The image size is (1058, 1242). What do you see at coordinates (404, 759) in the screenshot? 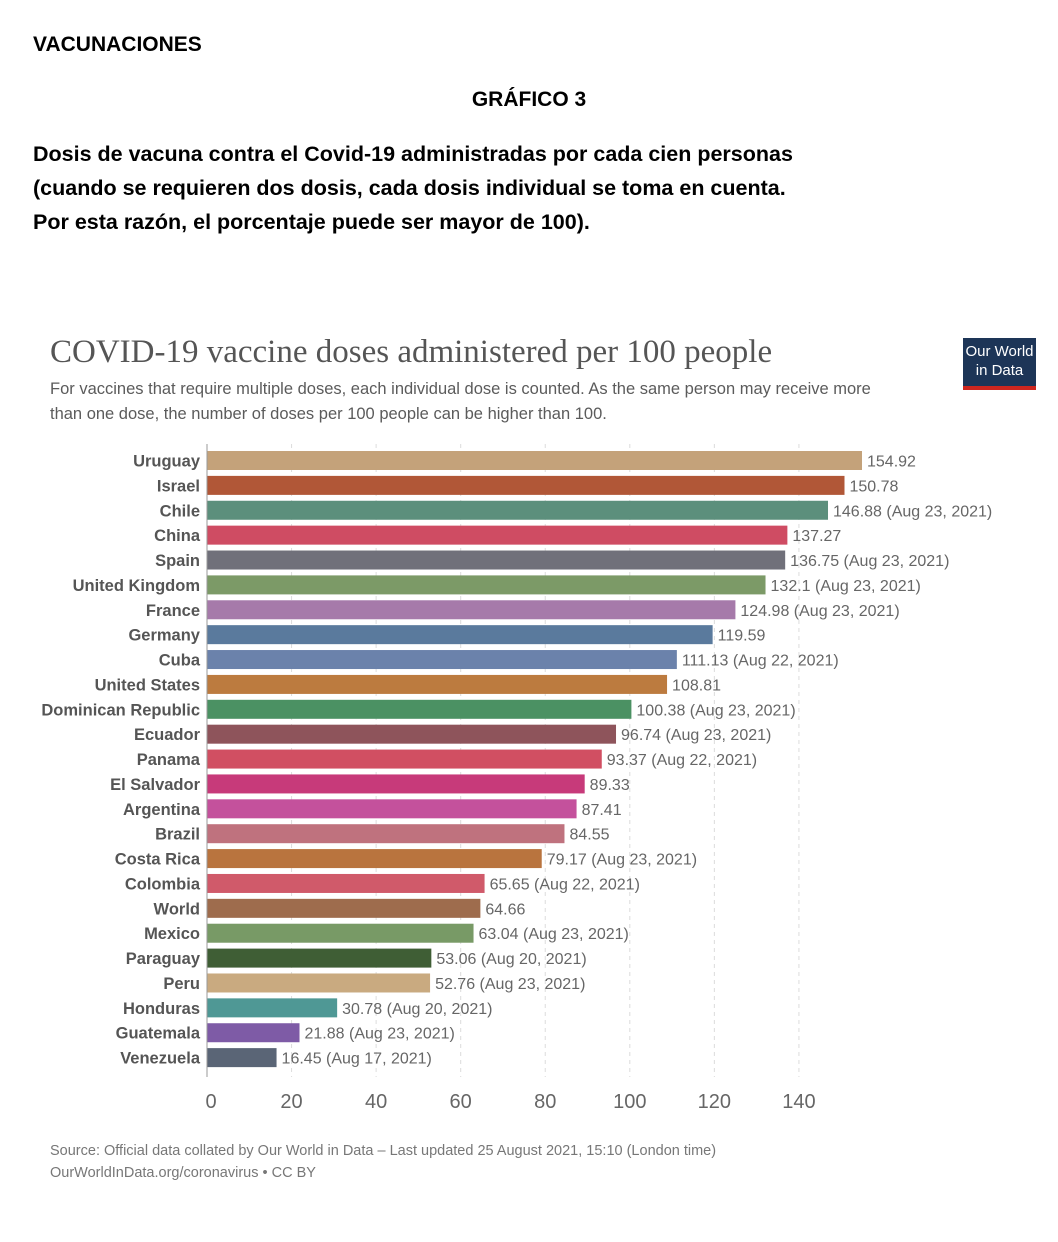
I see `bar-panama` at bounding box center [404, 759].